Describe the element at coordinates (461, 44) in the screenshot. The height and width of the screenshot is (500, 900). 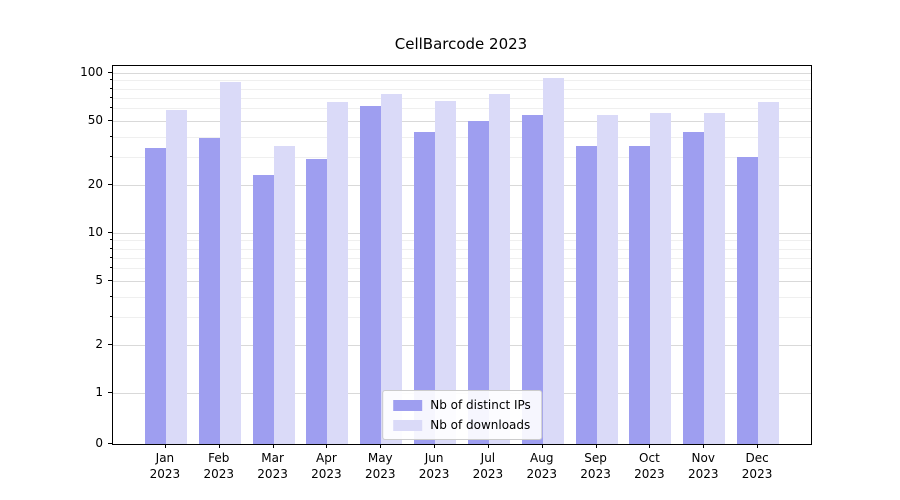
I see `chart-title: CellBarcode 2023` at that location.